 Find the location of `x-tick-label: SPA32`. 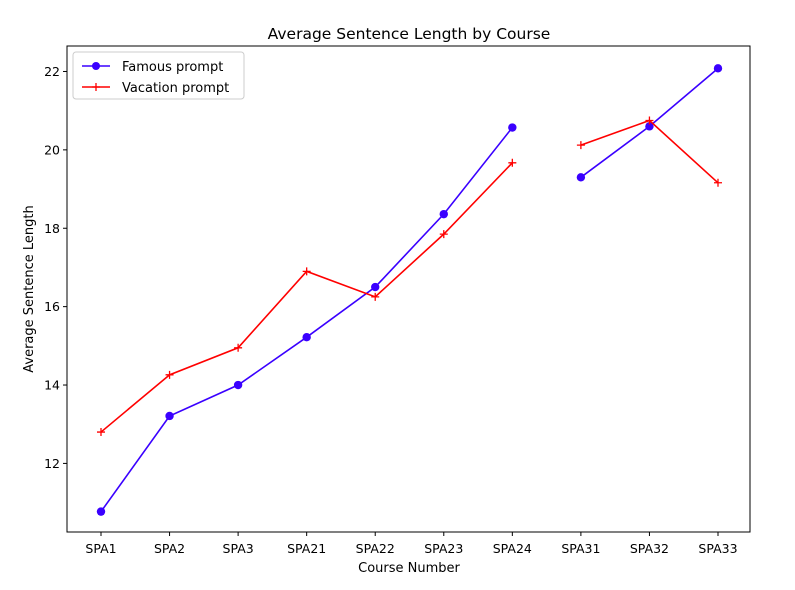

x-tick-label: SPA32 is located at coordinates (649, 548).